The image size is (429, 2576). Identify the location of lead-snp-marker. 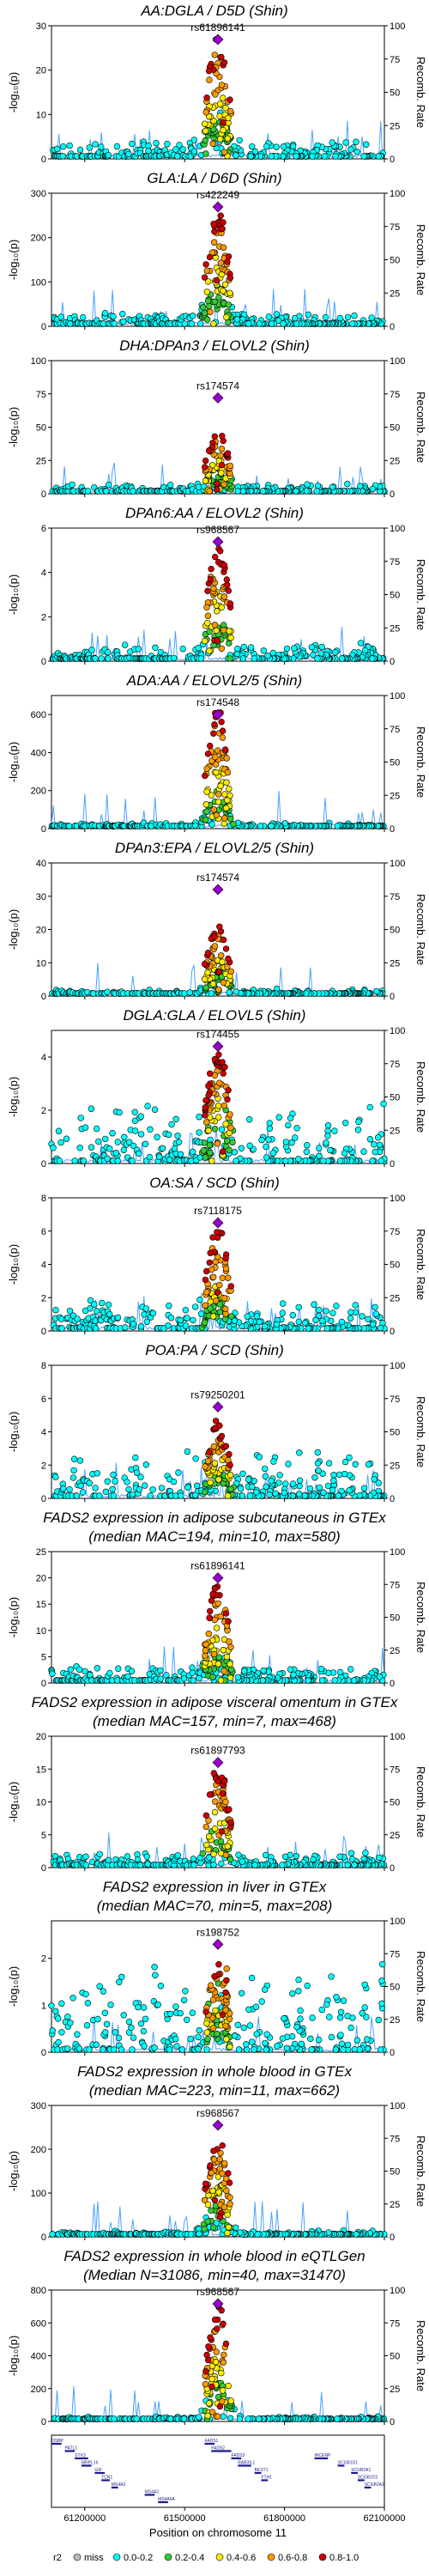
(218, 714).